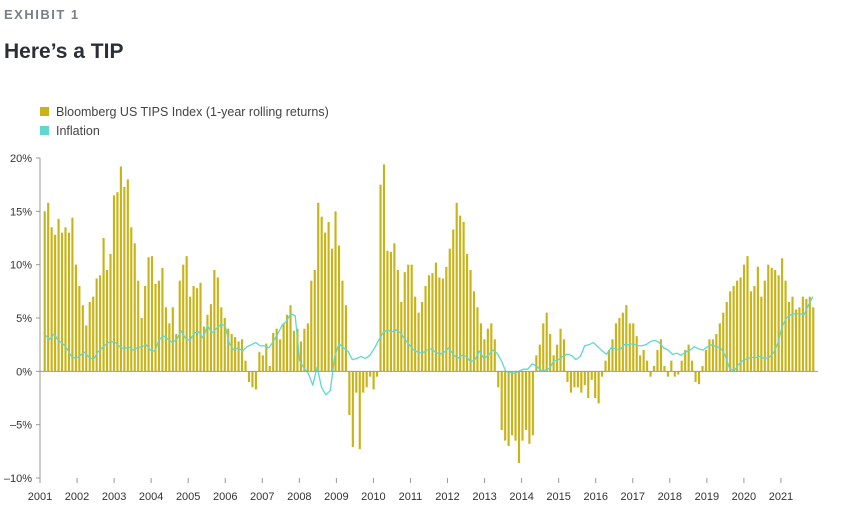 This screenshot has width=847, height=525. I want to click on y-tick-label: 0%, so click(24, 372).